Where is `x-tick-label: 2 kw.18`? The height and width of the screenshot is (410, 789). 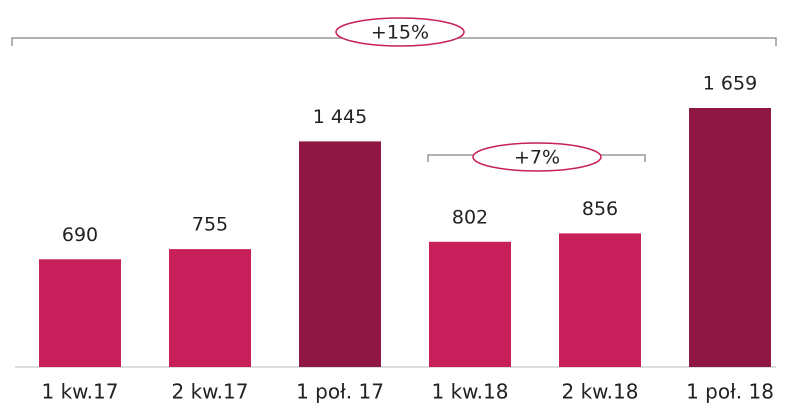 x-tick-label: 2 kw.18 is located at coordinates (600, 392).